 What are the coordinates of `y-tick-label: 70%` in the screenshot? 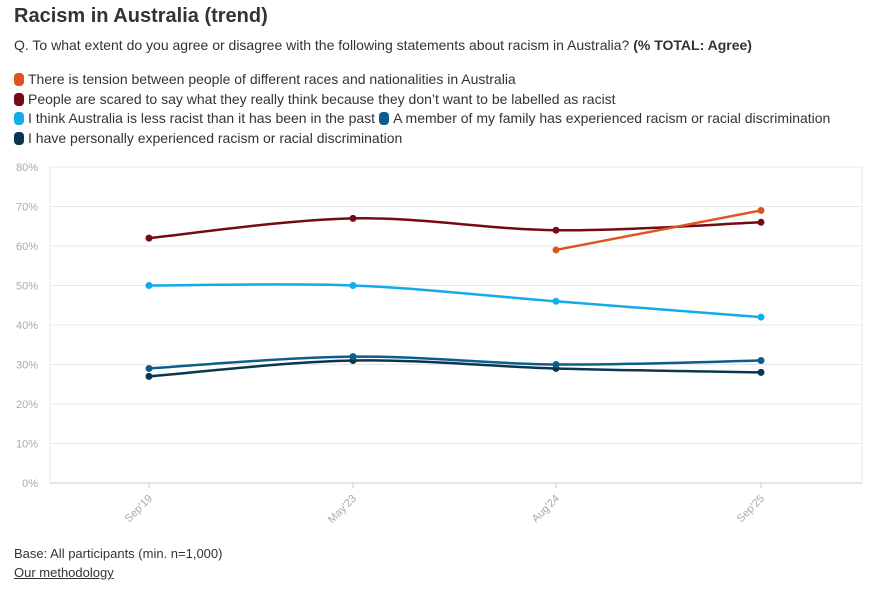 It's located at (27, 208).